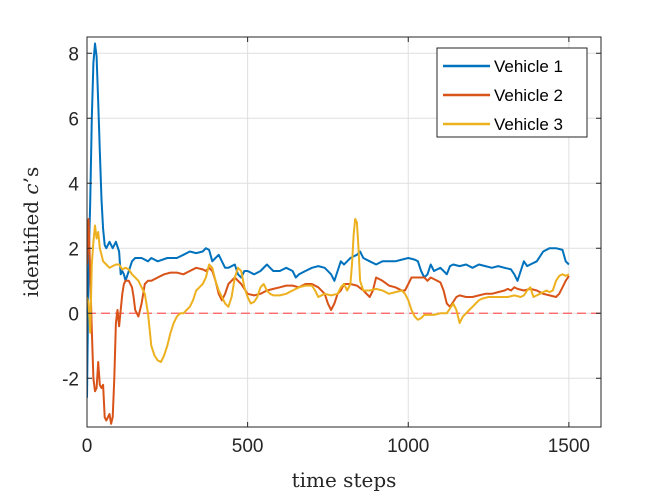 The width and height of the screenshot is (664, 498). I want to click on y-tick-label: -2, so click(70, 379).